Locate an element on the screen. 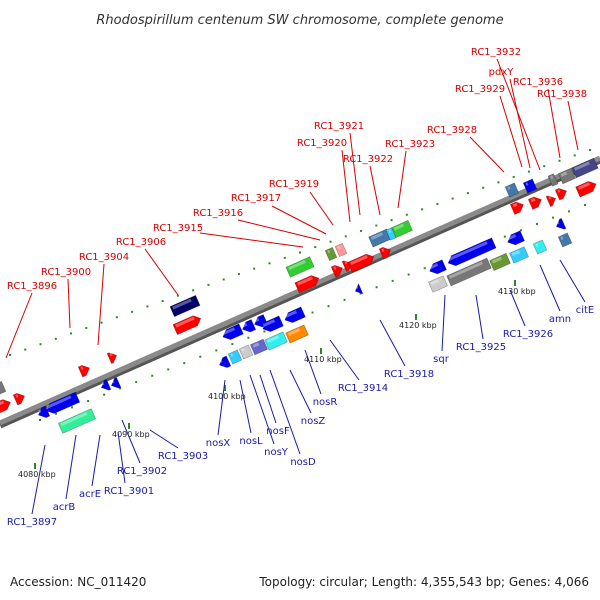 The image size is (600, 600). gene-label: RC1_3921 is located at coordinates (339, 126).